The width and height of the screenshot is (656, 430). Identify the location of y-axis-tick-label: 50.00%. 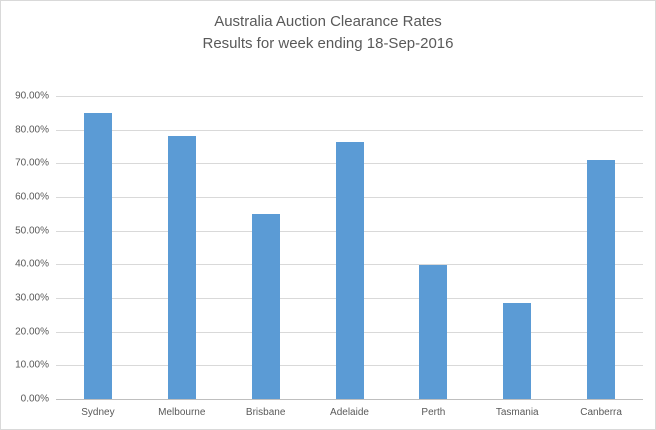
(32, 231).